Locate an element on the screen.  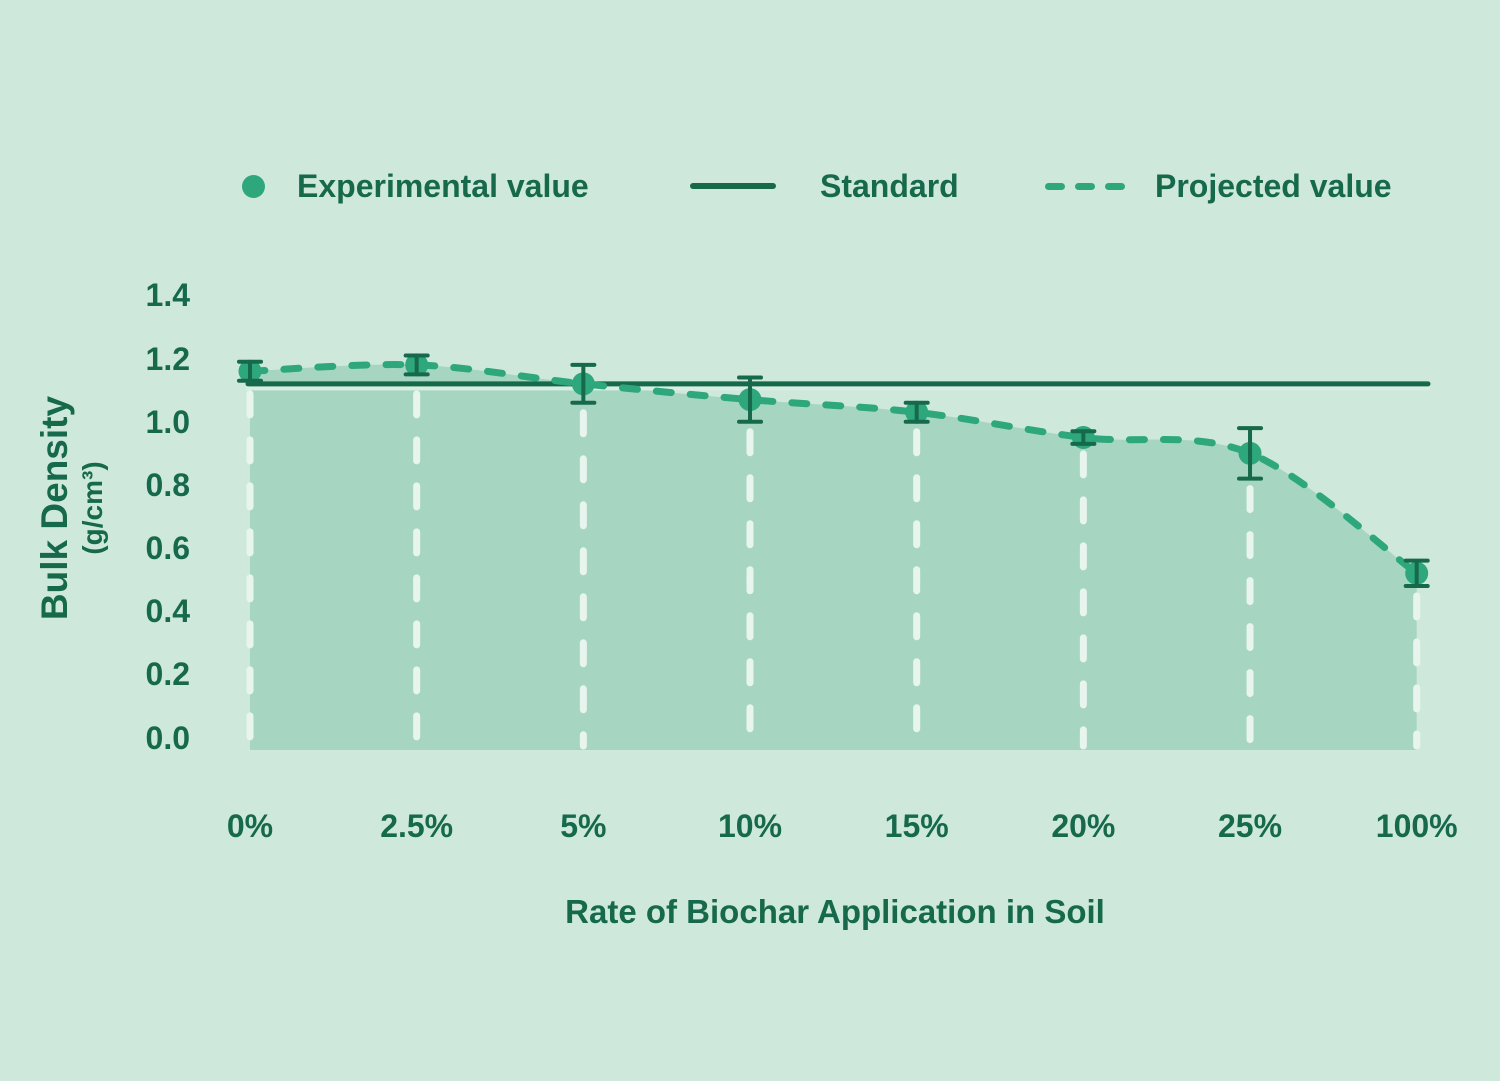
y-tick-1.4: 1.4 is located at coordinates (167, 295).